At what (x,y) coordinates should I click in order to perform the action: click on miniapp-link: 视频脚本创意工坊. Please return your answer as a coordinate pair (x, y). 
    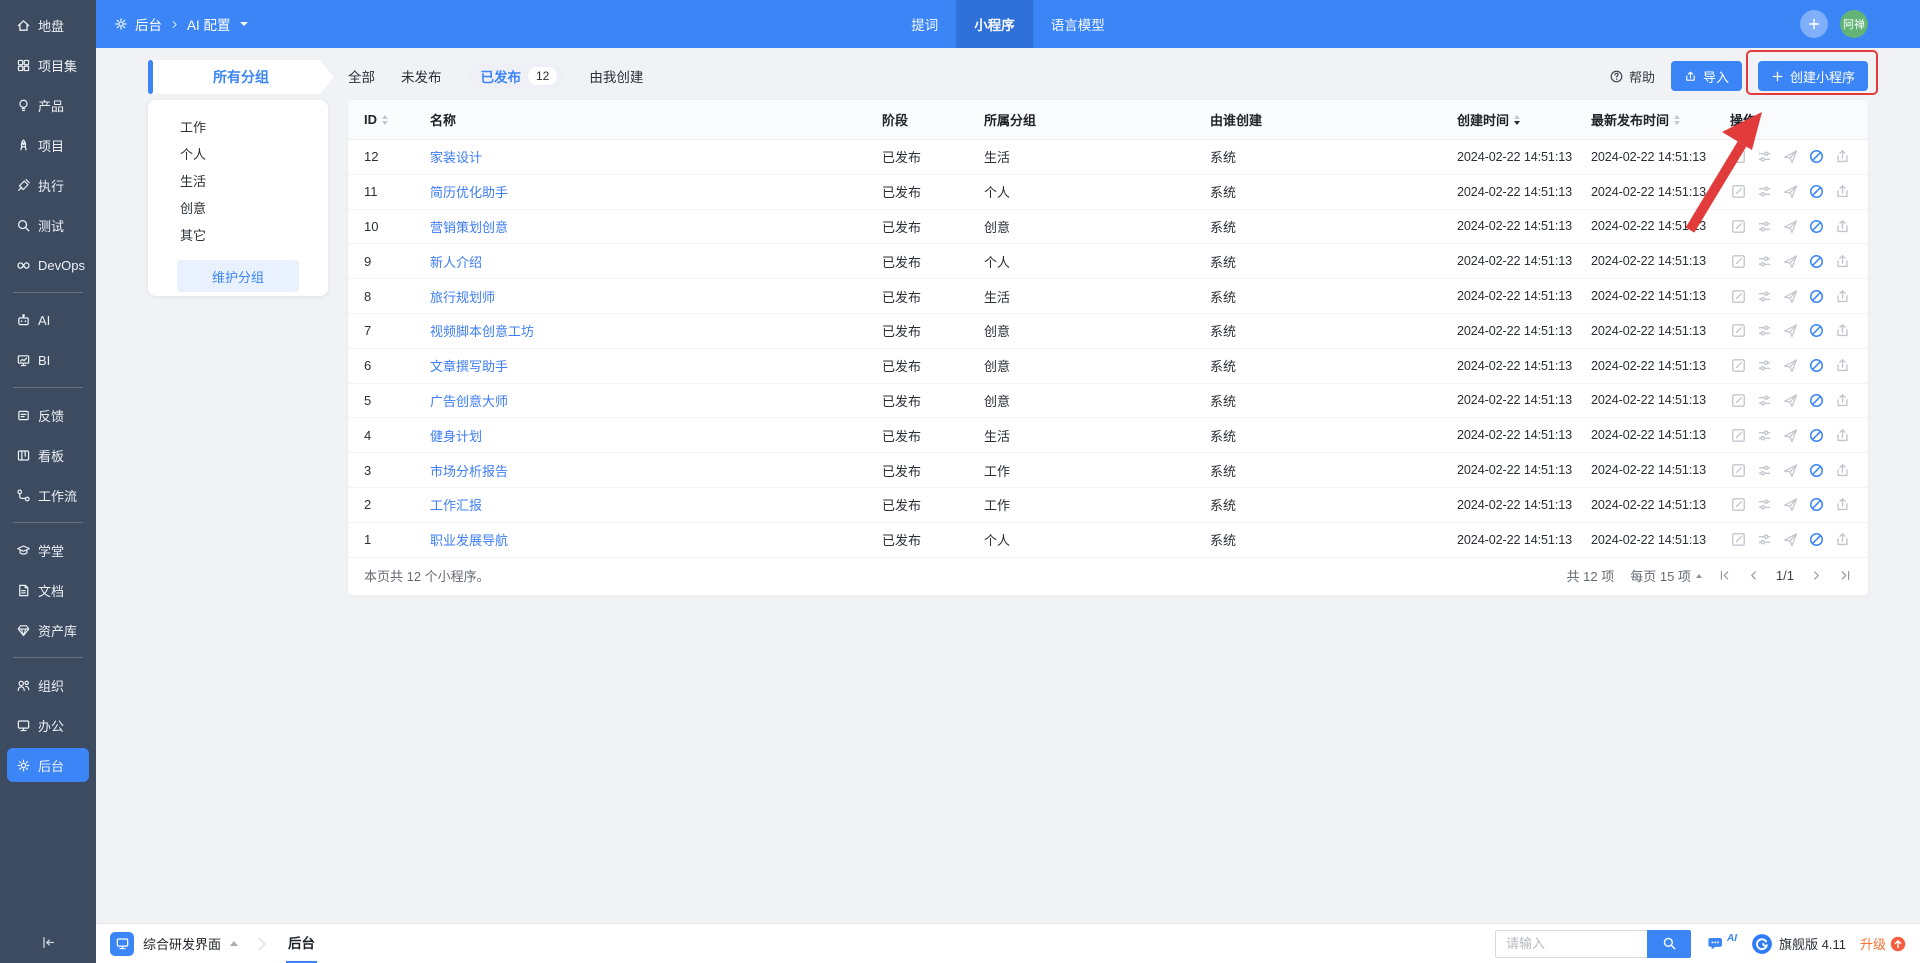
    Looking at the image, I should click on (482, 332).